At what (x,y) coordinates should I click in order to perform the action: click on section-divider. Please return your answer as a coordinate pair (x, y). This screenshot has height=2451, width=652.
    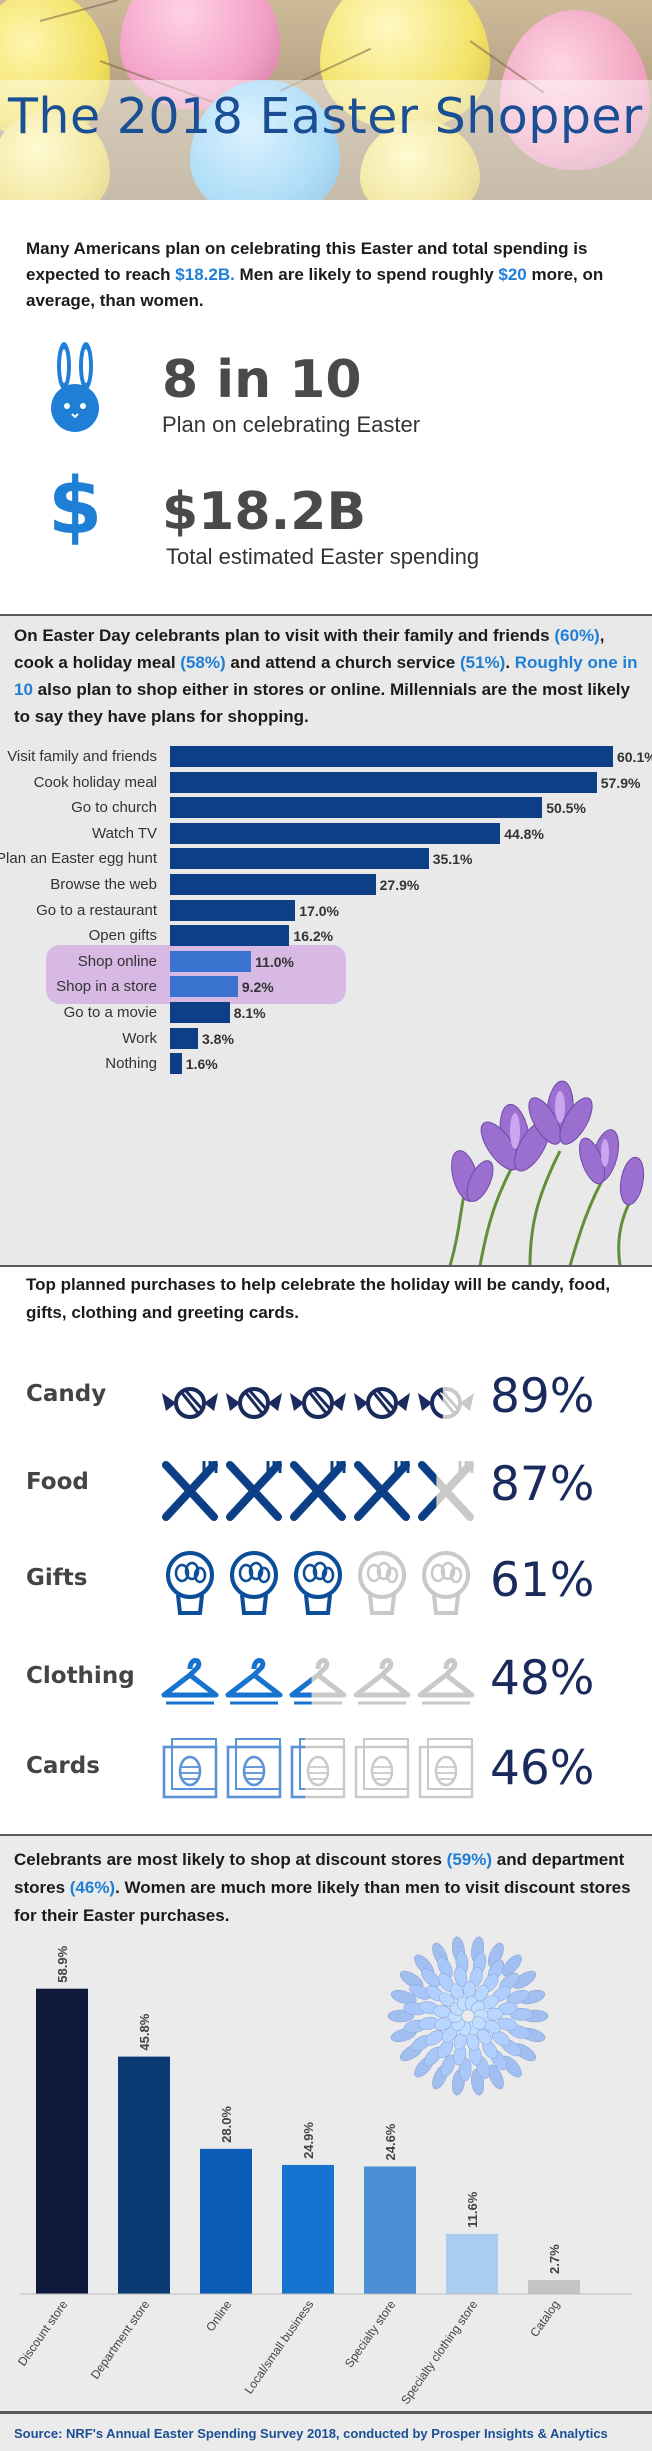
    Looking at the image, I should click on (326, 1266).